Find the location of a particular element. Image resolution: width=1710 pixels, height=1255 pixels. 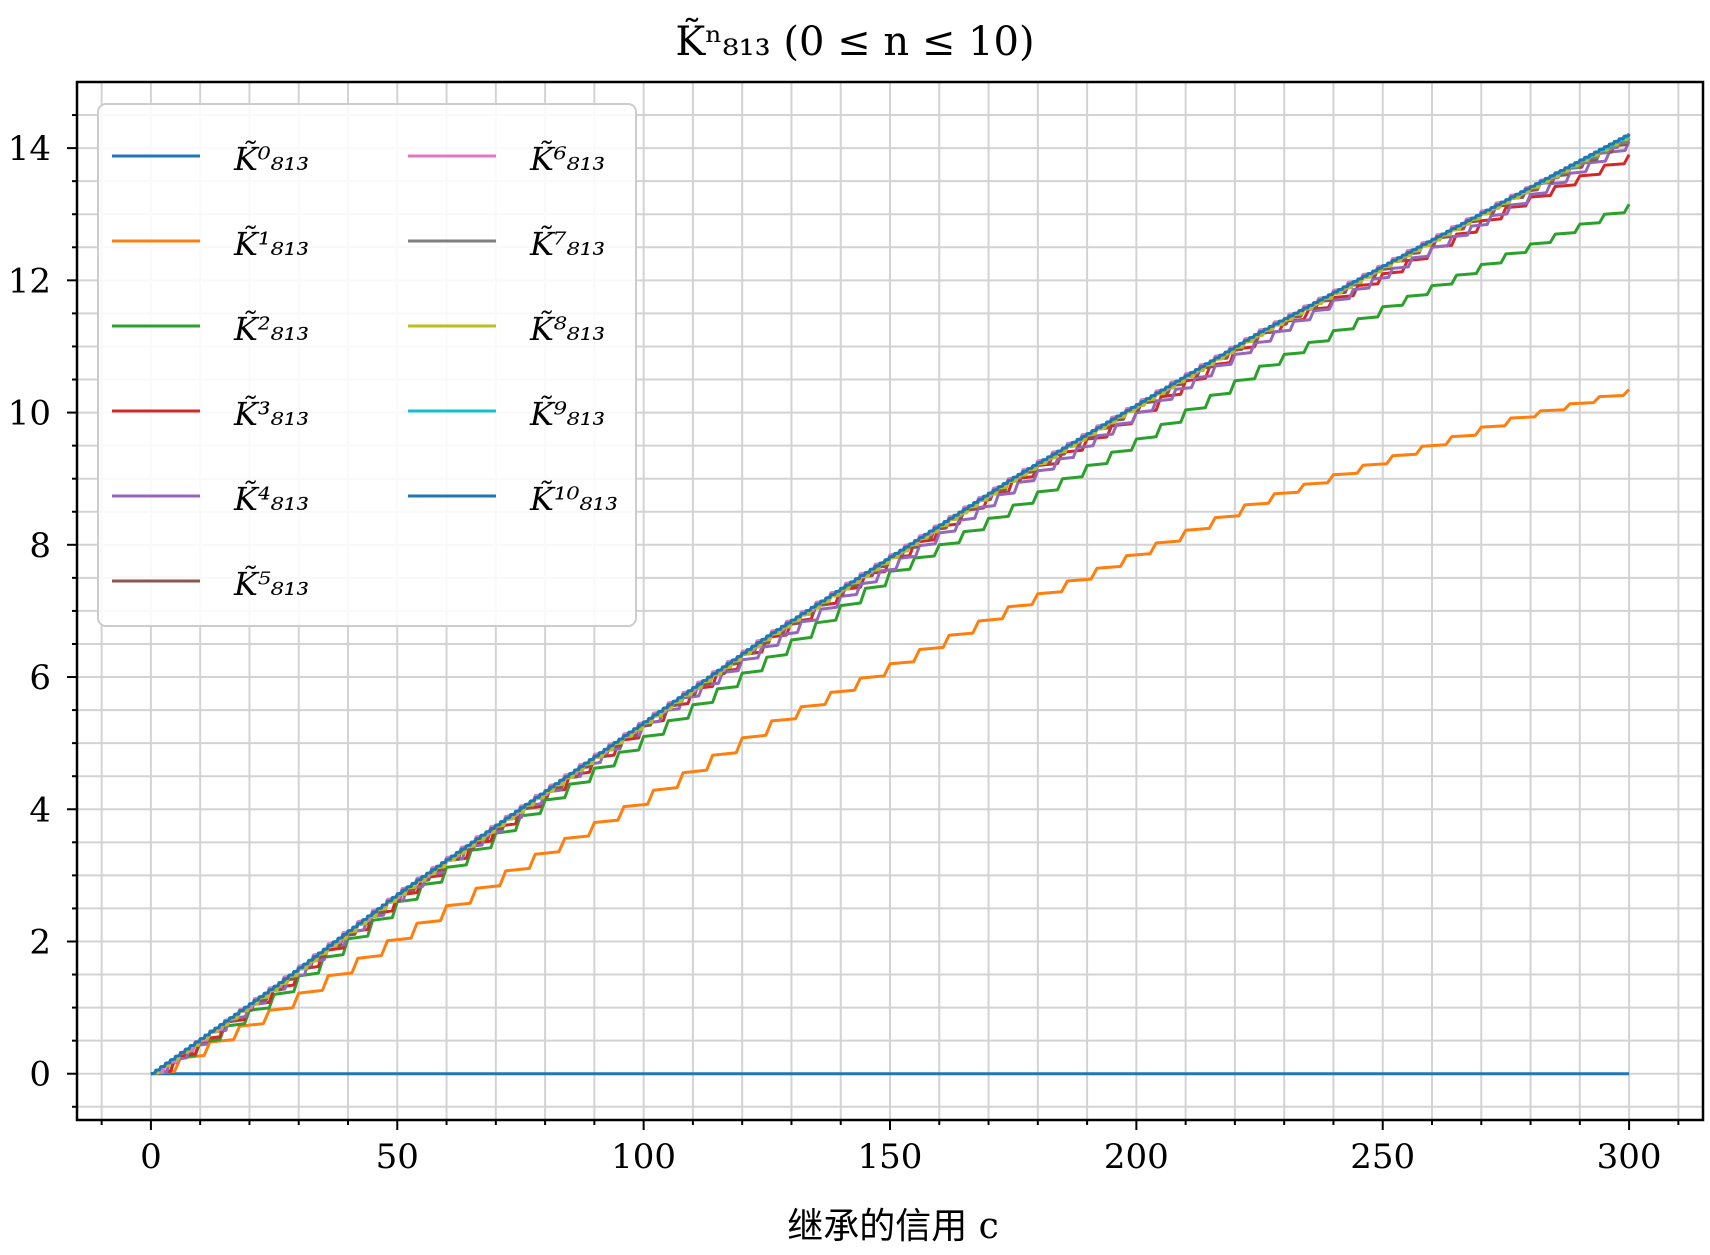

legend-label: K̃⁷₈₁₃ is located at coordinates (567, 244).